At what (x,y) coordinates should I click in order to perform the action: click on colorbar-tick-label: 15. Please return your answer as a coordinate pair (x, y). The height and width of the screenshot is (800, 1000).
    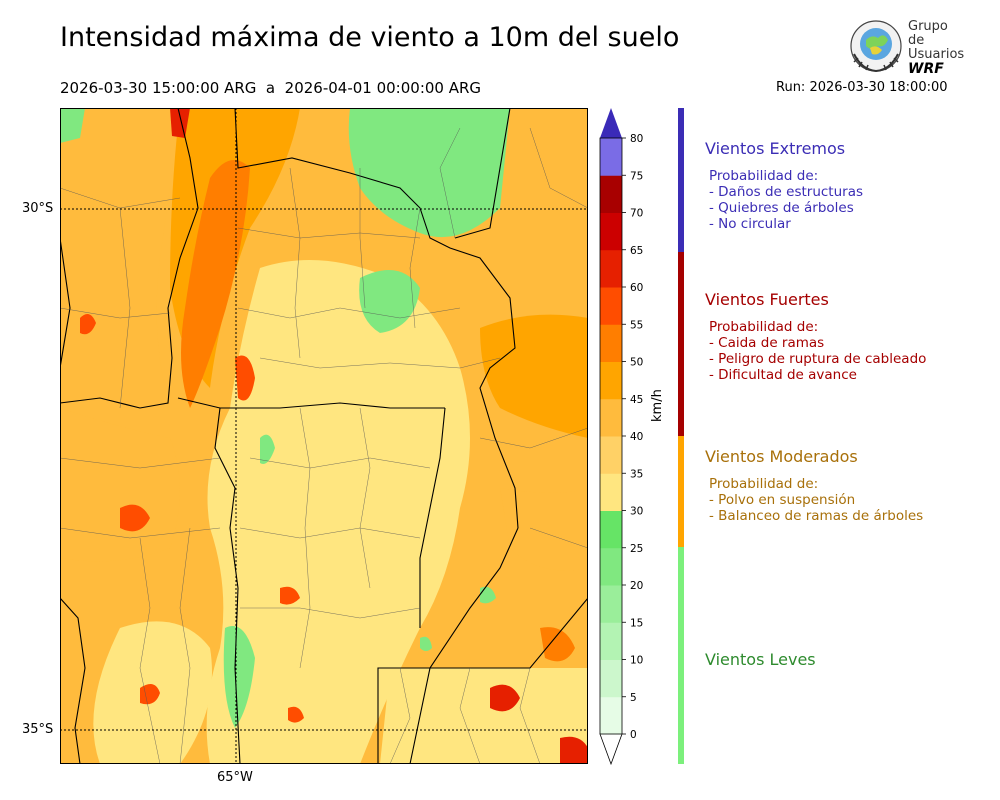
    Looking at the image, I should click on (636, 623).